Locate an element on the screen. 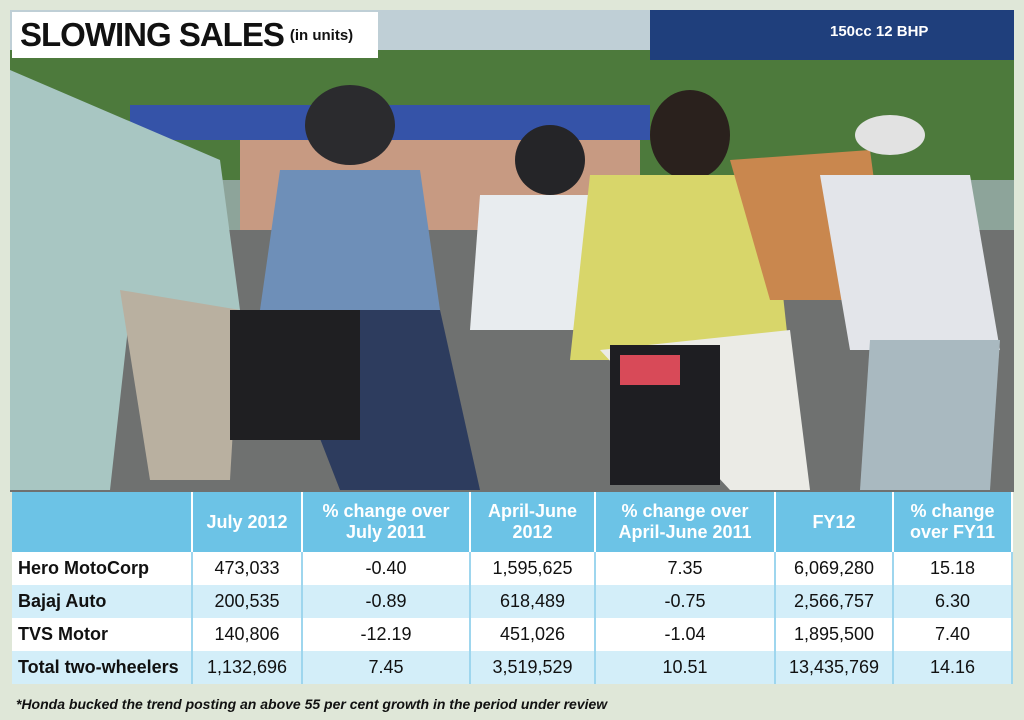 The height and width of the screenshot is (720, 1024). column-header: April-June 2012 is located at coordinates (533, 522).